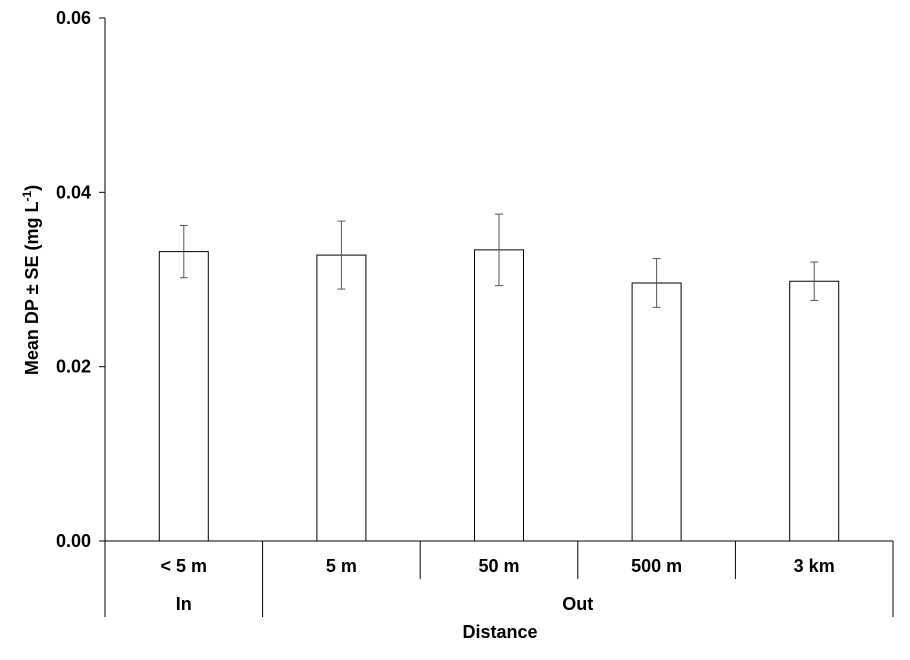 The width and height of the screenshot is (910, 660). I want to click on y-tick-label: 0.06, so click(73, 18).